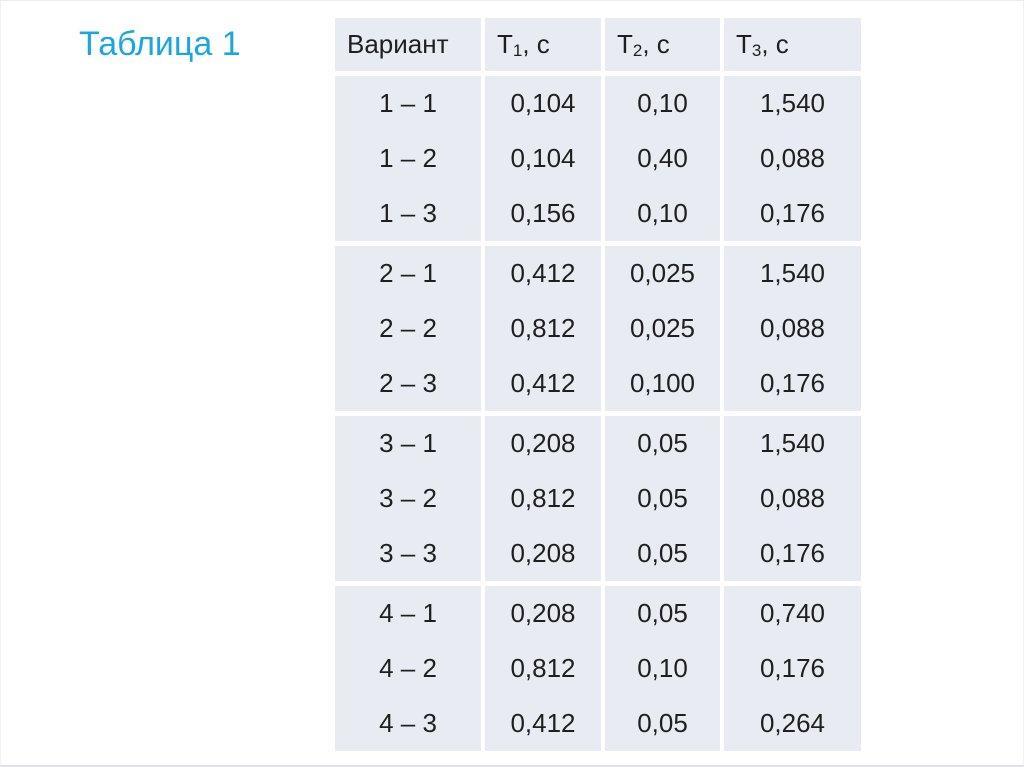 The image size is (1024, 767). What do you see at coordinates (662, 158) in the screenshot?
I see `t2-cell: 0,40` at bounding box center [662, 158].